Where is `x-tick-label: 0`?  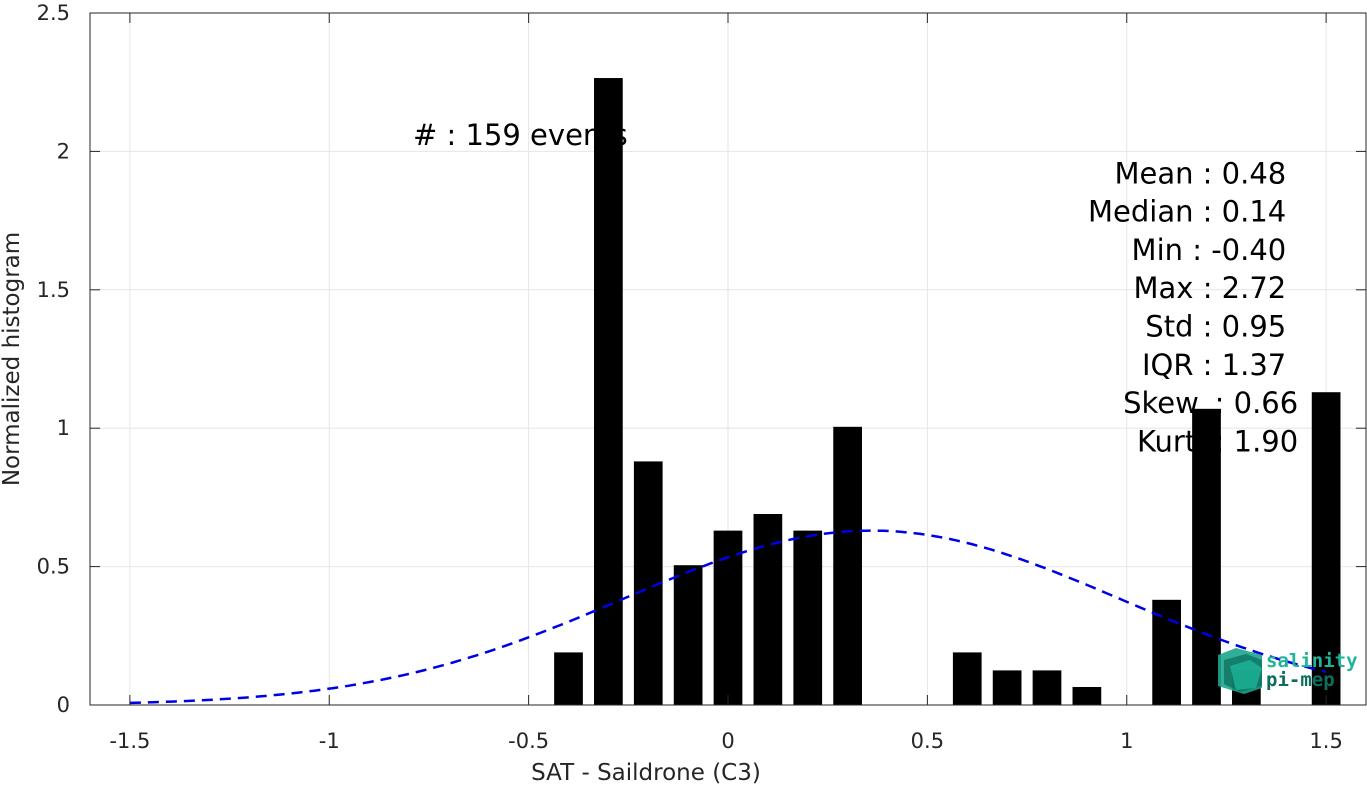
x-tick-label: 0 is located at coordinates (727, 741).